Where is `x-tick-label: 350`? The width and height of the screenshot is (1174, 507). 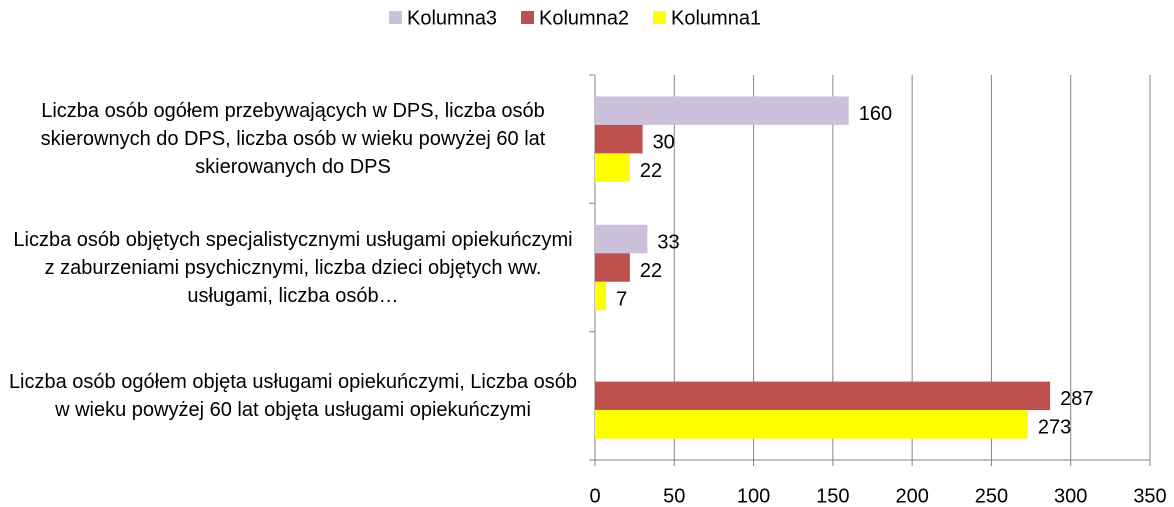
x-tick-label: 350 is located at coordinates (1149, 496).